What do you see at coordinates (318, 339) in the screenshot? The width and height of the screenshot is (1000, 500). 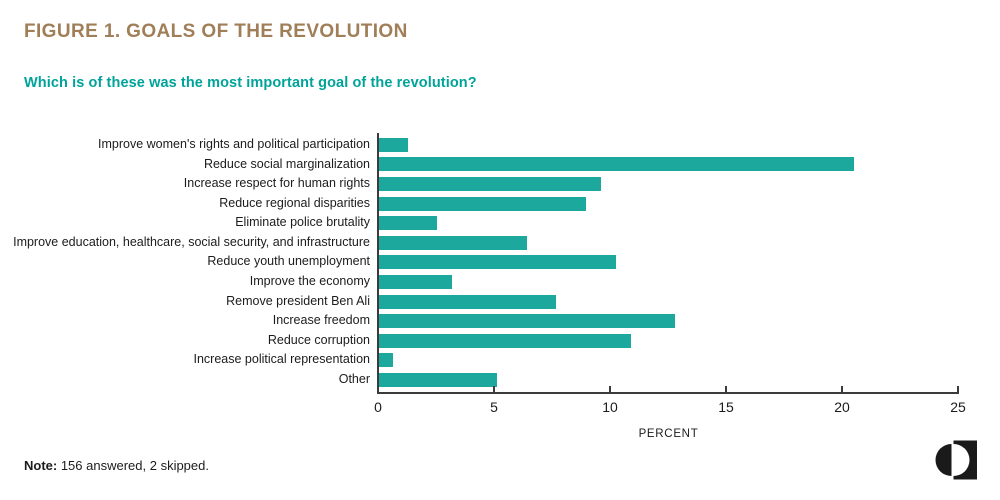 I see `category-label: Reduce corruption` at bounding box center [318, 339].